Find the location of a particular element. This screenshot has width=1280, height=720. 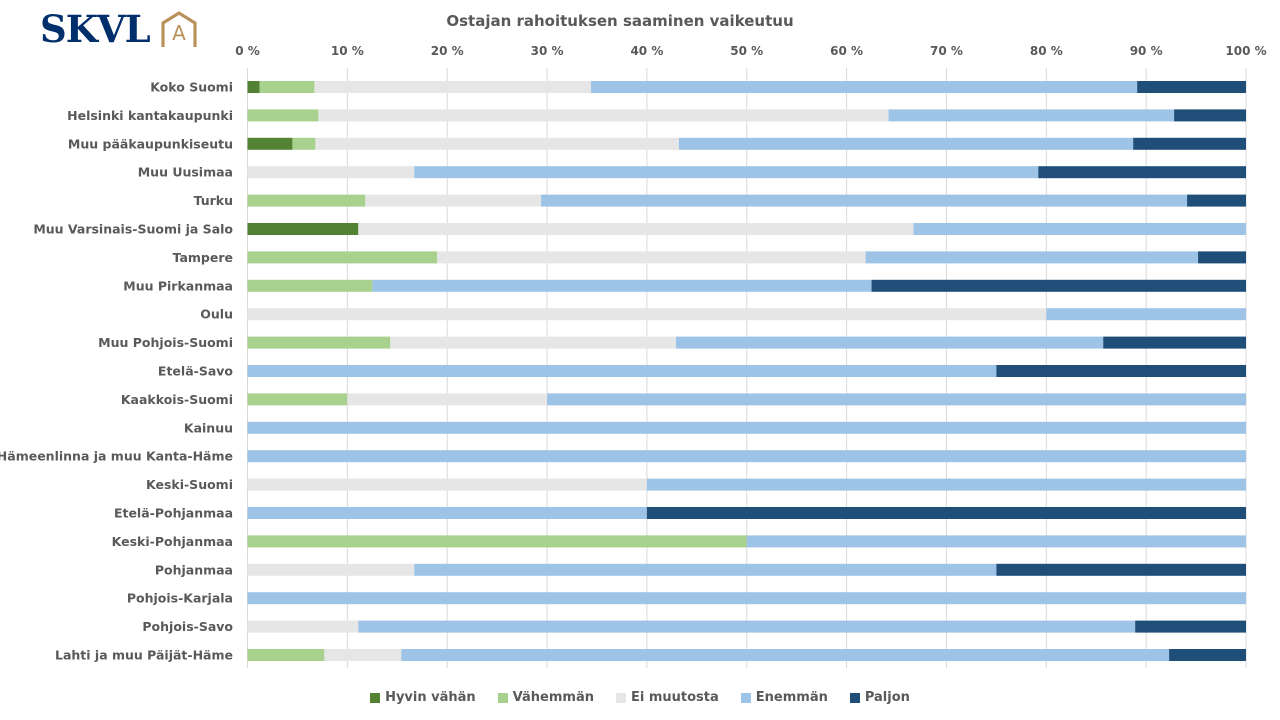

x-tick-label: 90 % is located at coordinates (1146, 51).